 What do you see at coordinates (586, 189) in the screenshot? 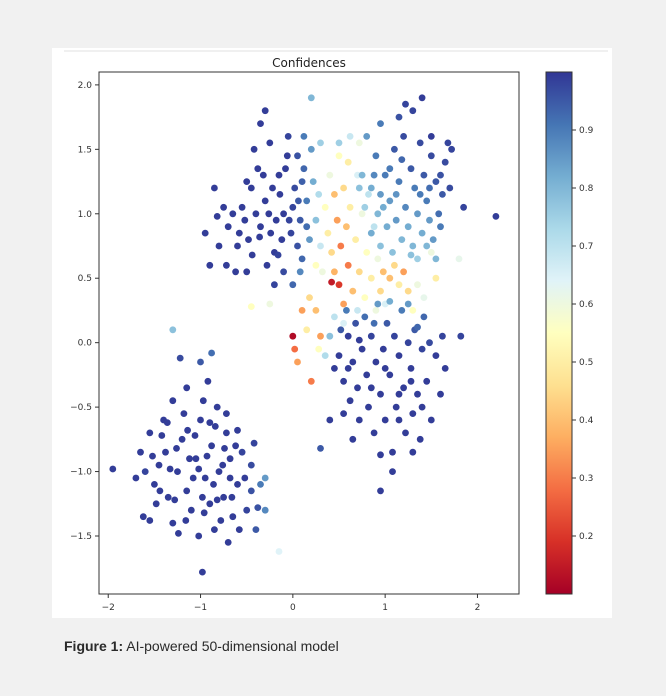
I see `colorbar-tick-label: 0.8` at bounding box center [586, 189].